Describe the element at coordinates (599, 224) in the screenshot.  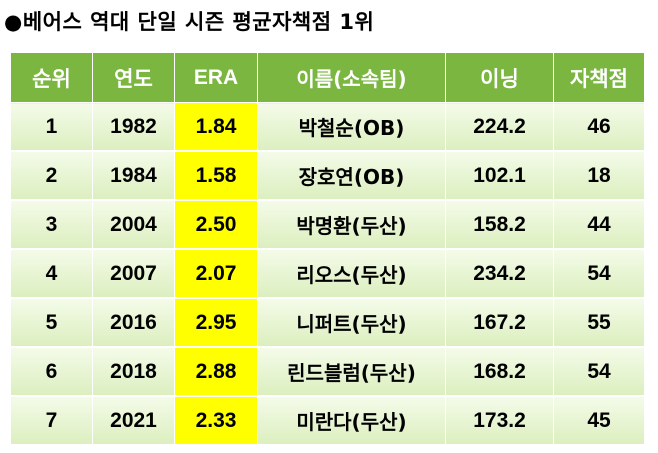
I see `cell-earned-runs: 44` at that location.